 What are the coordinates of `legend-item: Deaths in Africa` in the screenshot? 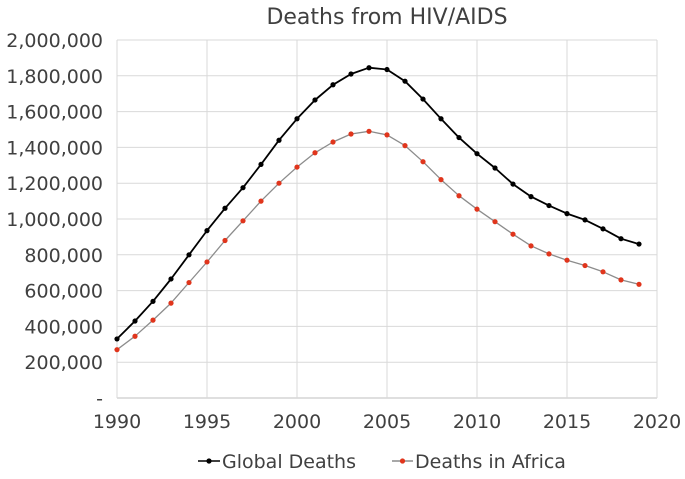 It's located at (479, 462).